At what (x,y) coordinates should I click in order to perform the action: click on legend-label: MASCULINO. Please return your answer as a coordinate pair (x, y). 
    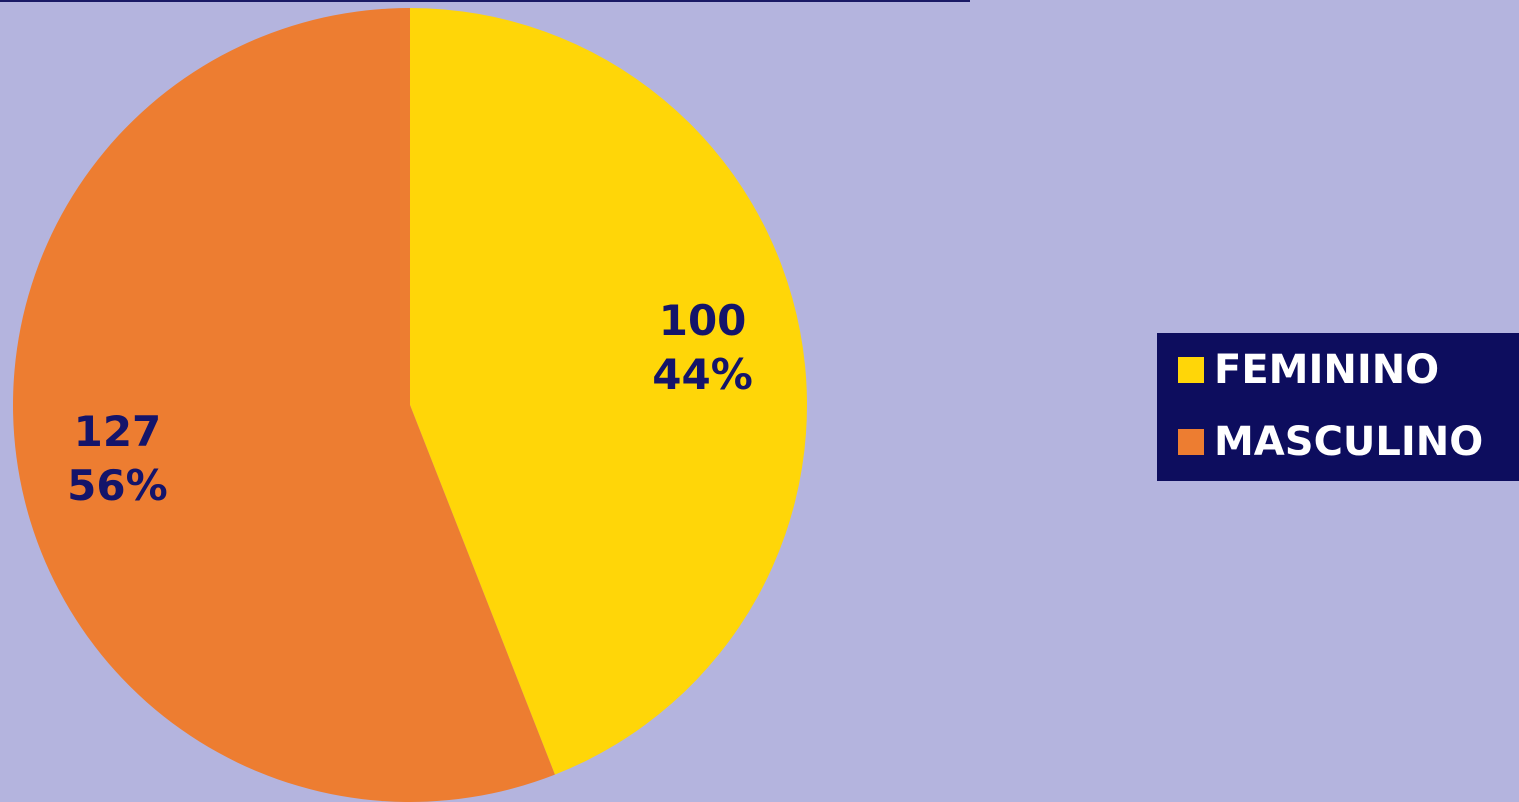
    Looking at the image, I should click on (1348, 442).